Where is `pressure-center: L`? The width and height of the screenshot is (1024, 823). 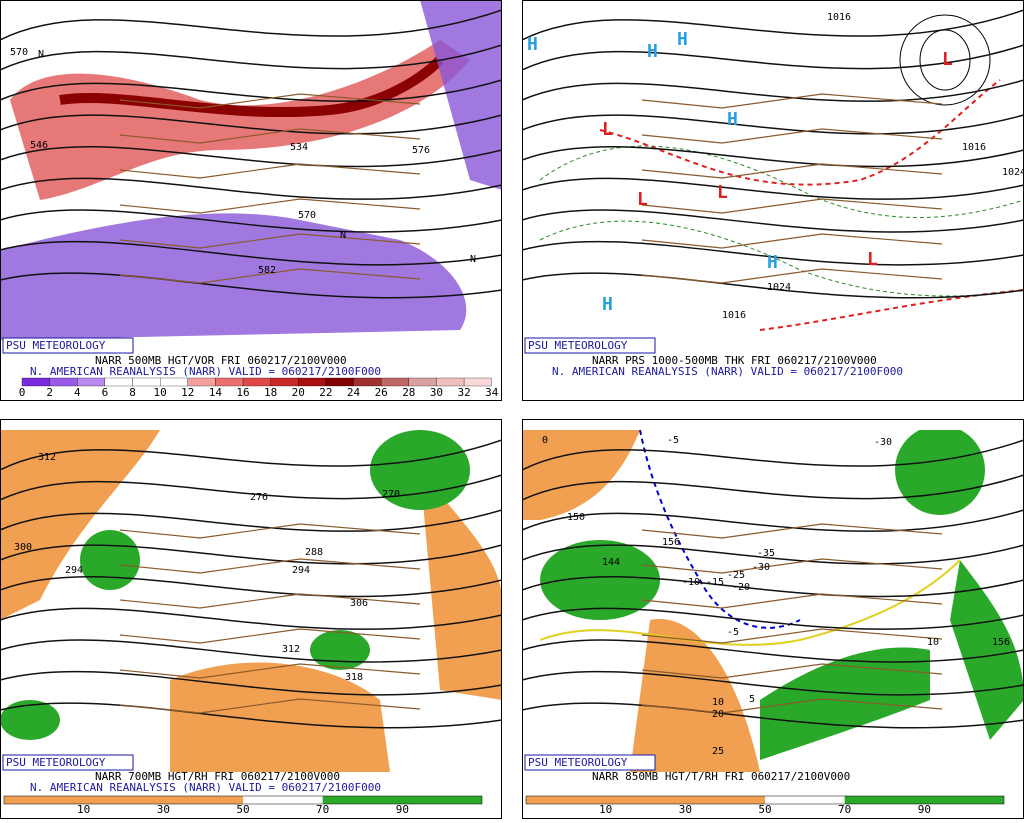
pressure-center: L is located at coordinates (642, 199).